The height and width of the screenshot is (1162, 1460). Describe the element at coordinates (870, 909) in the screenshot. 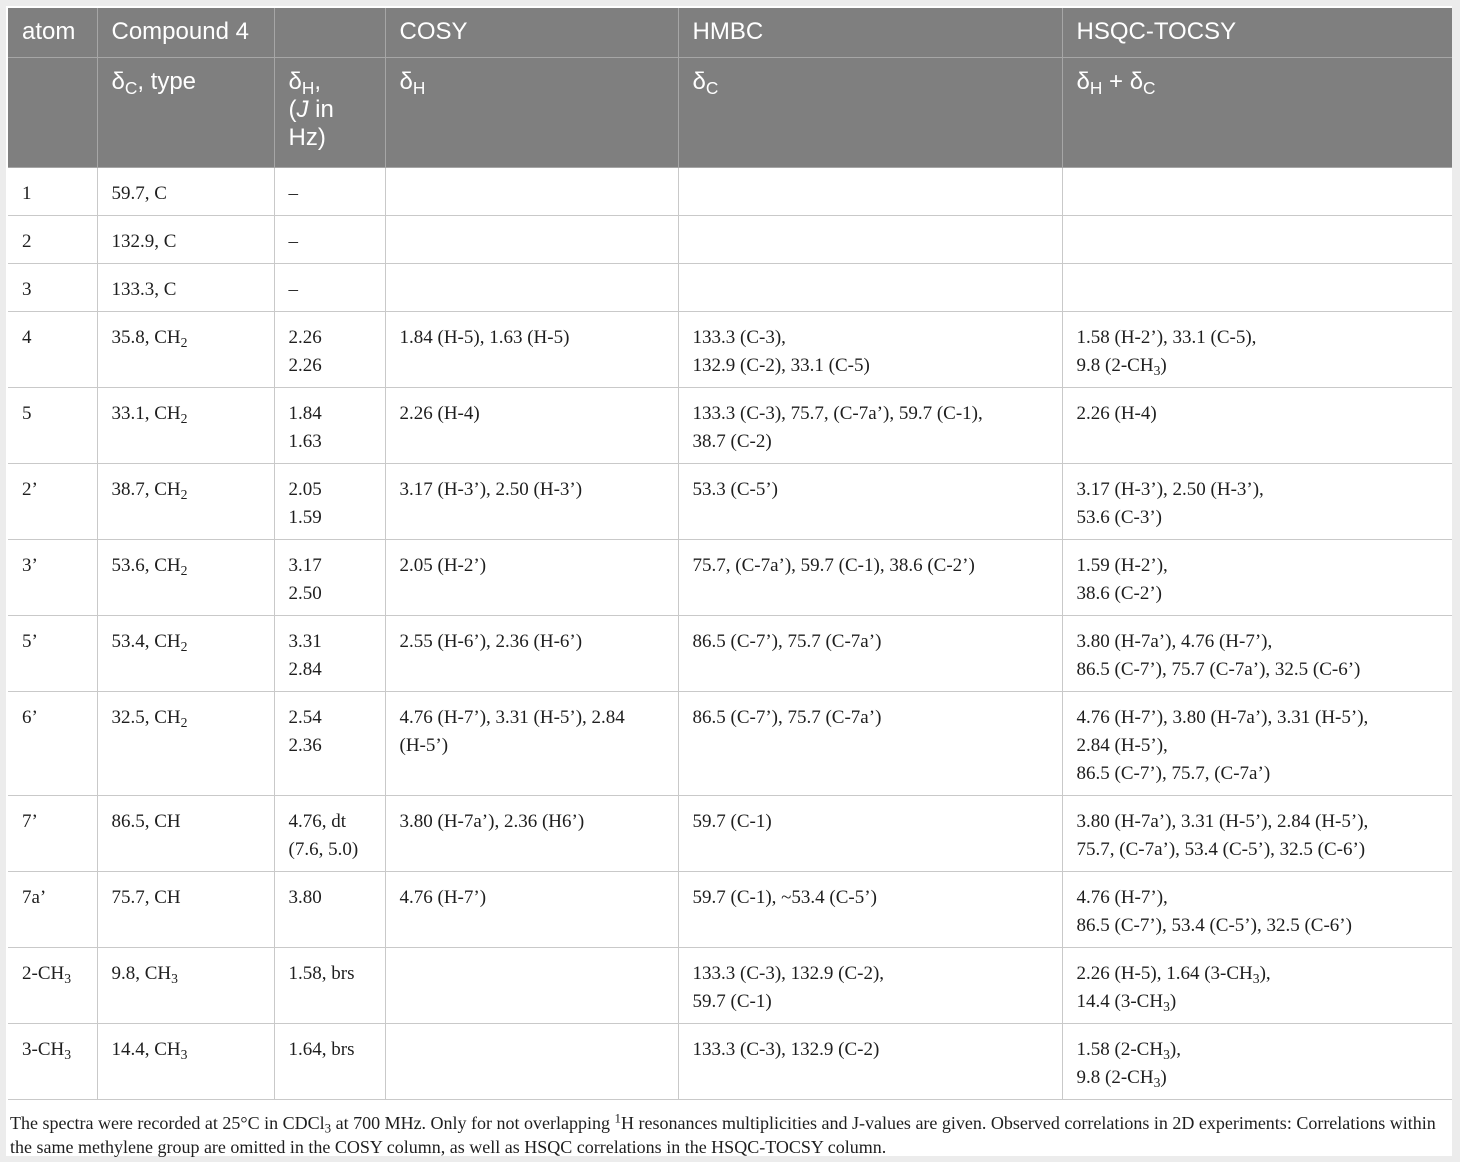

I see `cell-hmbc: 59.7 (C-1), ~53.4 (C-5’)` at that location.